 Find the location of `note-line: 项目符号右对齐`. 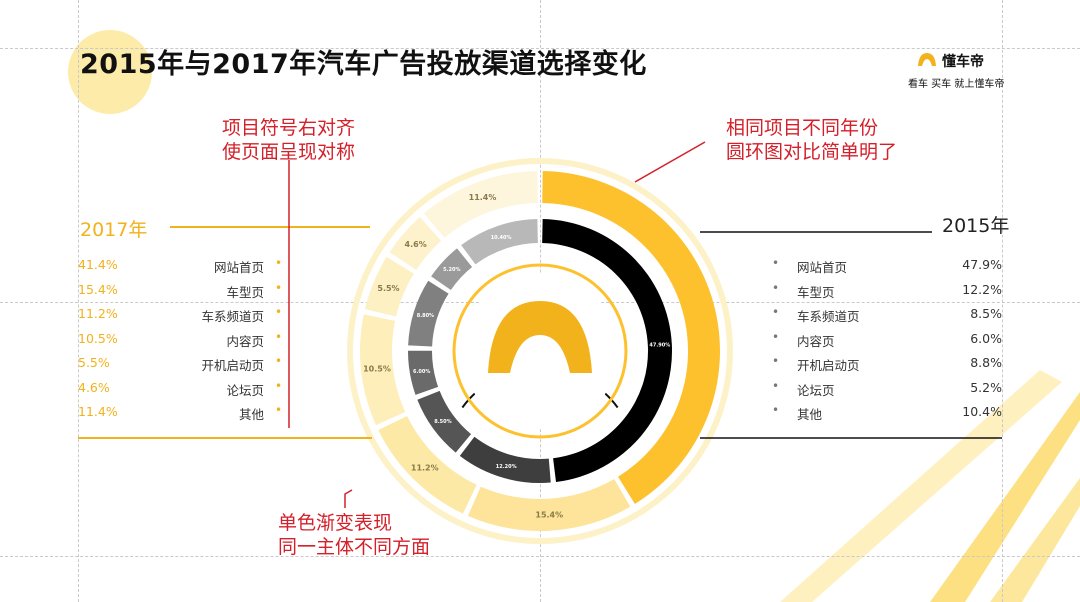

note-line: 项目符号右对齐 is located at coordinates (289, 128).